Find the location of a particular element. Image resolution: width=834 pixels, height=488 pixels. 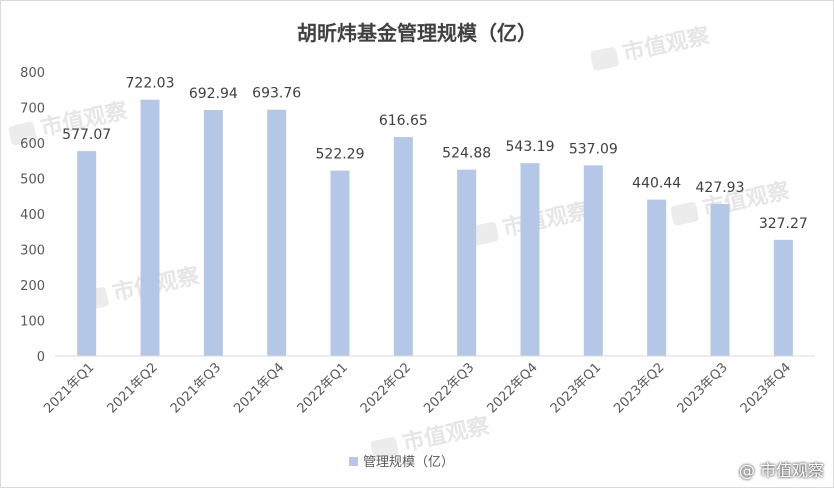

y-tick-label: 300 is located at coordinates (32, 251).